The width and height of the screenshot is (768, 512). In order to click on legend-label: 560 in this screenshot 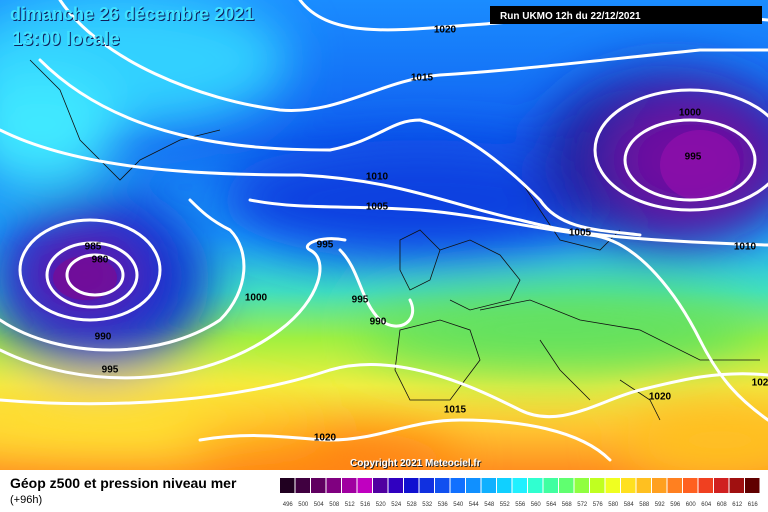, I will do `click(536, 505)`.